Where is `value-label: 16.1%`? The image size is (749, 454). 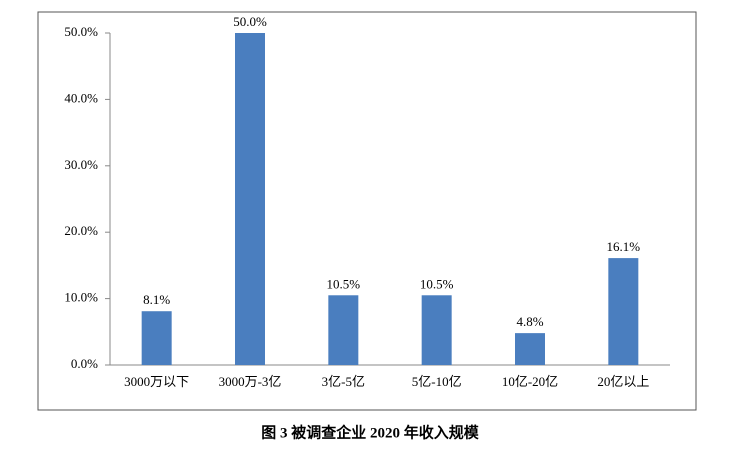
value-label: 16.1% is located at coordinates (624, 246).